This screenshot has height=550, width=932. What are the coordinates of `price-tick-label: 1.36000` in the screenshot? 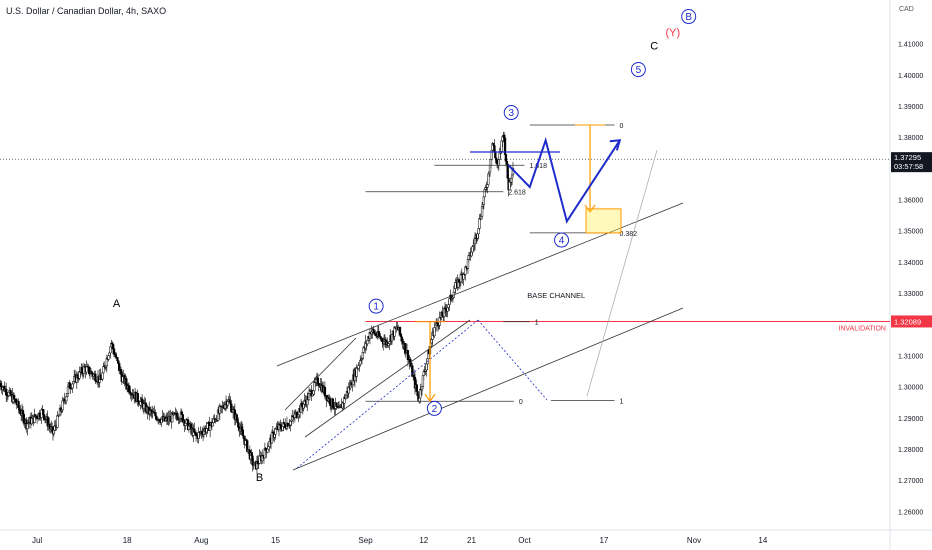 It's located at (910, 201).